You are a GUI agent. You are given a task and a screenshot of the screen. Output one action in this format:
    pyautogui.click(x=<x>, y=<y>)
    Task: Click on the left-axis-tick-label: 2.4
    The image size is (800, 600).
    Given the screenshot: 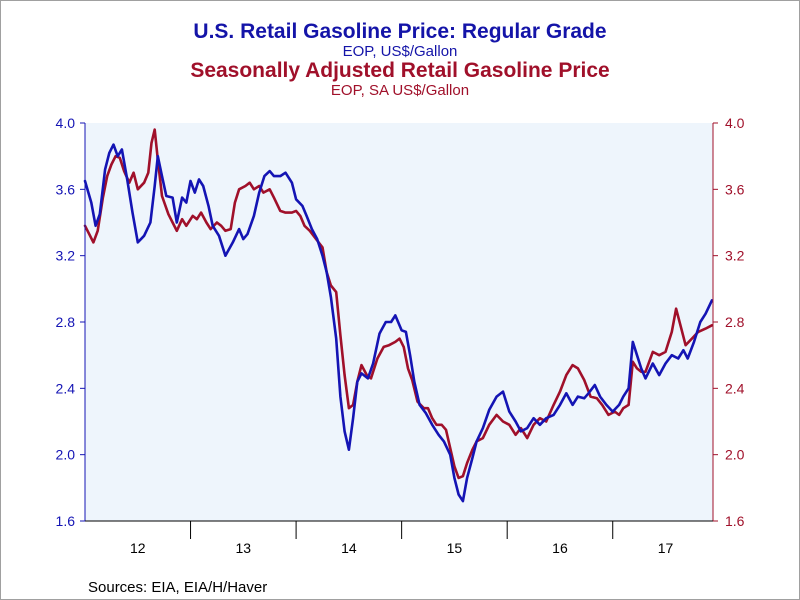 What is the action you would take?
    pyautogui.click(x=66, y=388)
    